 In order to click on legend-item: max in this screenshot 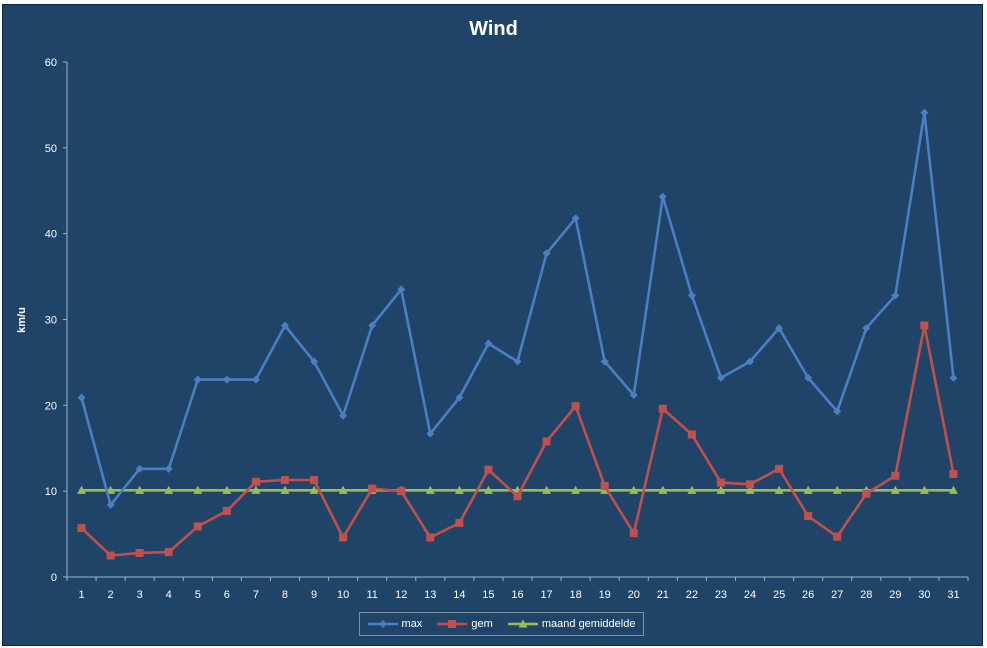, I will do `click(394, 624)`.